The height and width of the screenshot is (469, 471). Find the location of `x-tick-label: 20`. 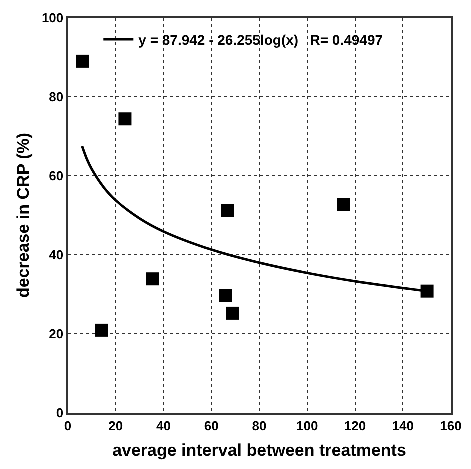

x-tick-label: 20 is located at coordinates (116, 426).